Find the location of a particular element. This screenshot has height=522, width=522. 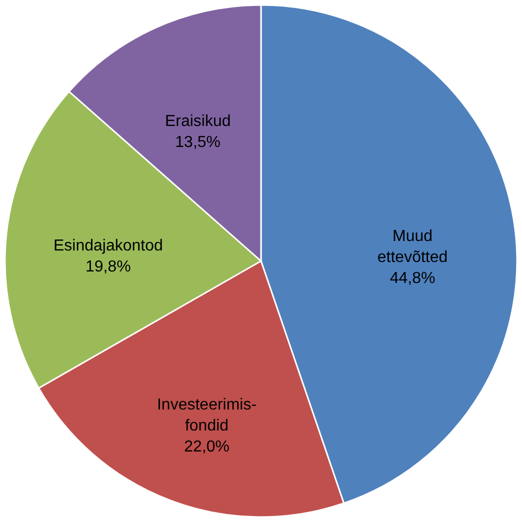

data-label: 19,8% is located at coordinates (108, 267).